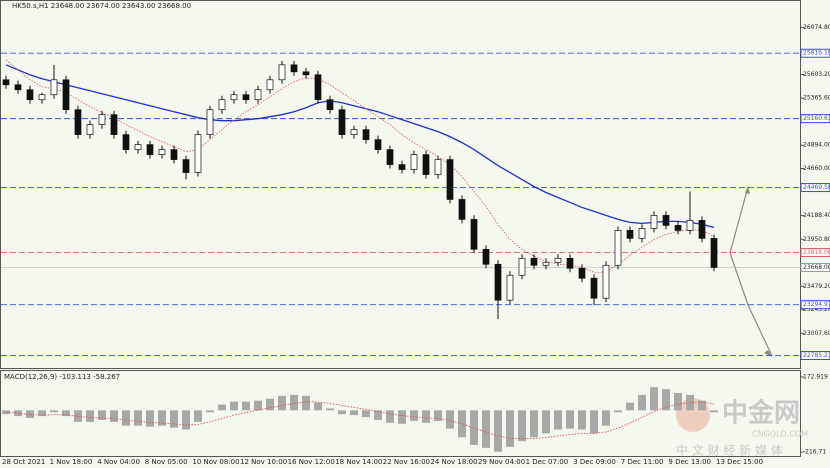 The image size is (830, 468). What do you see at coordinates (62, 377) in the screenshot?
I see `macd-title: MACD(12,26,9) -103.113 -58.267` at bounding box center [62, 377].